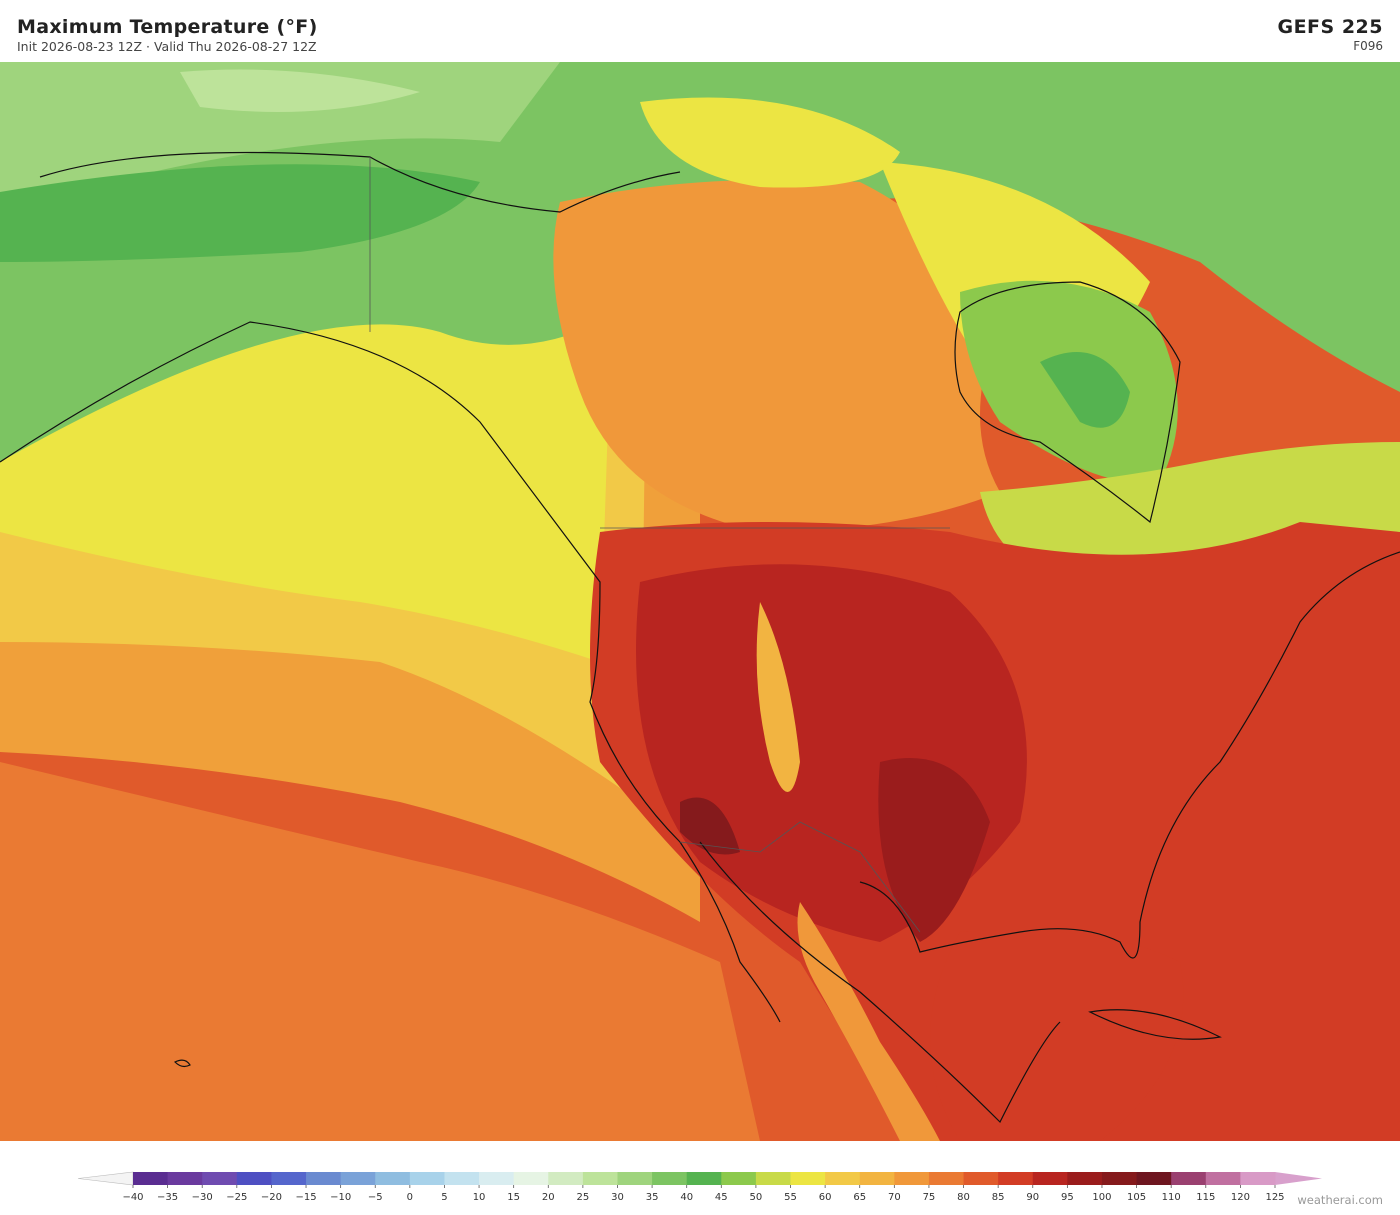 The height and width of the screenshot is (1215, 1400). What do you see at coordinates (1205, 1197) in the screenshot?
I see `colorbar-tick-label: 115` at bounding box center [1205, 1197].